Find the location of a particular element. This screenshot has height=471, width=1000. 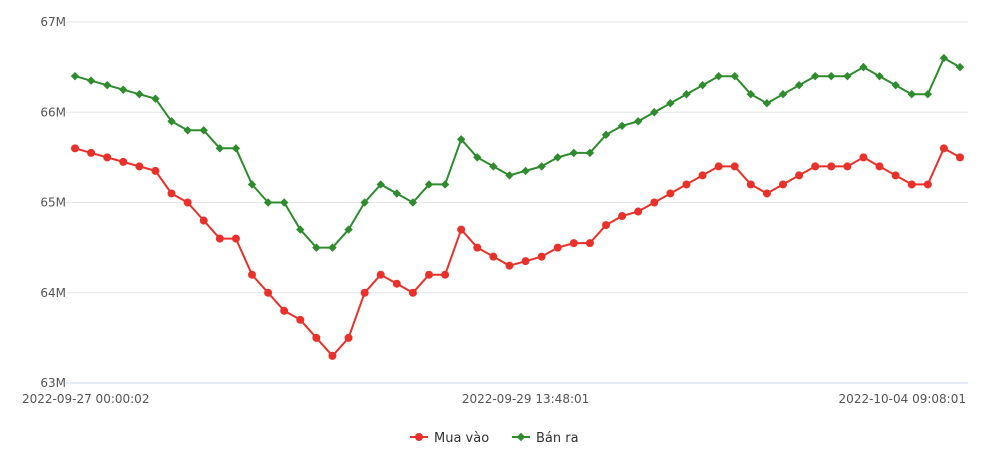

legend-item-mua-vao: Mua vào is located at coordinates (449, 438).